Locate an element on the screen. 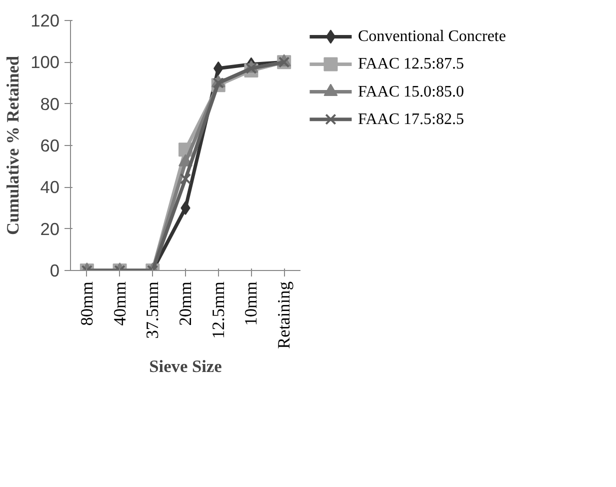 This screenshot has width=616, height=487. x-axis-title: Sieve Size is located at coordinates (185, 366).